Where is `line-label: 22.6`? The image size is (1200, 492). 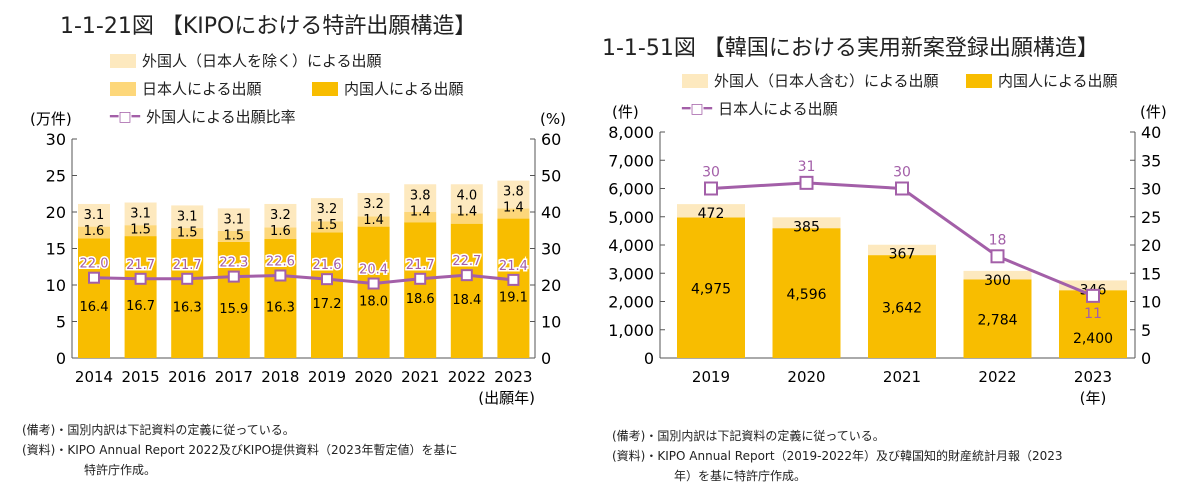
line-label: 22.6 is located at coordinates (280, 262).